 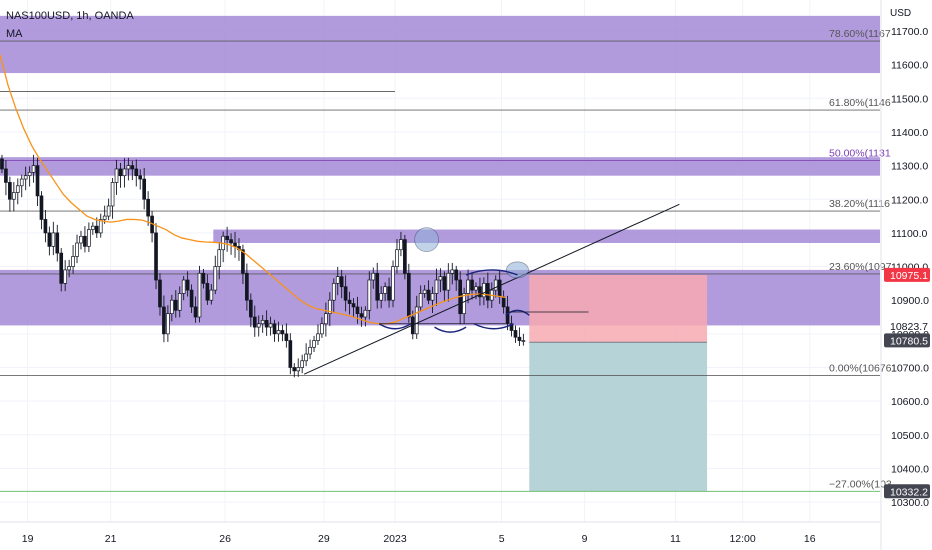 What do you see at coordinates (742, 539) in the screenshot?
I see `x-tick-label: 12:00` at bounding box center [742, 539].